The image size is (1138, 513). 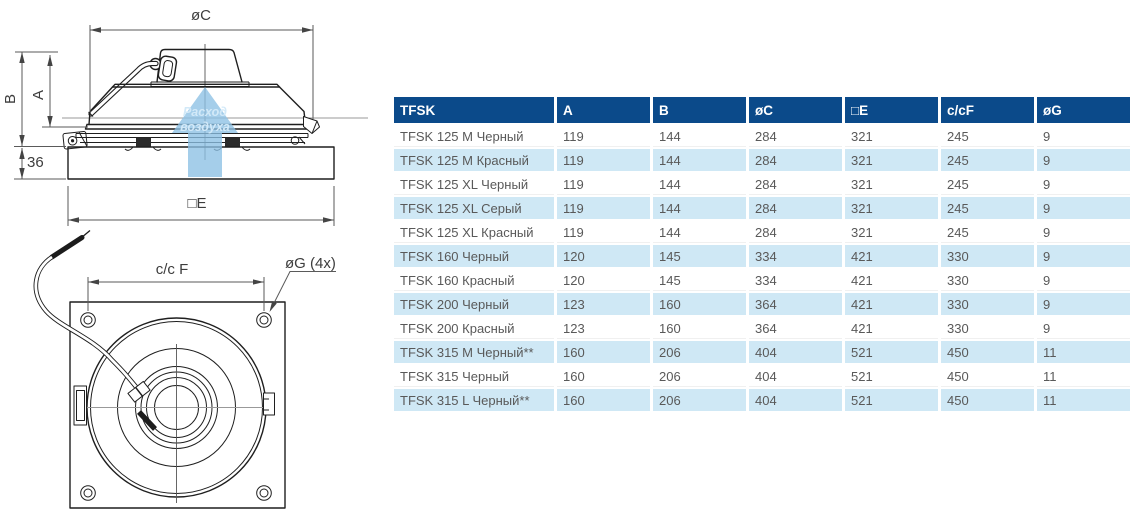 I want to click on dim-a-label: A, so click(x=38, y=95).